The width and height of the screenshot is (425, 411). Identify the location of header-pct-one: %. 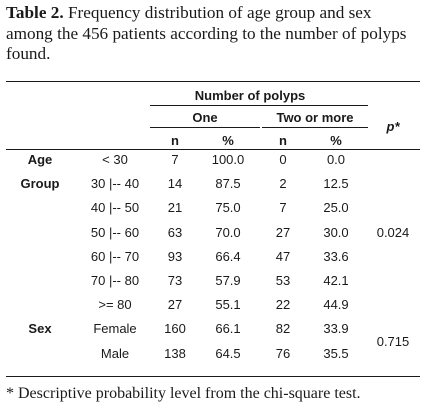
(228, 140).